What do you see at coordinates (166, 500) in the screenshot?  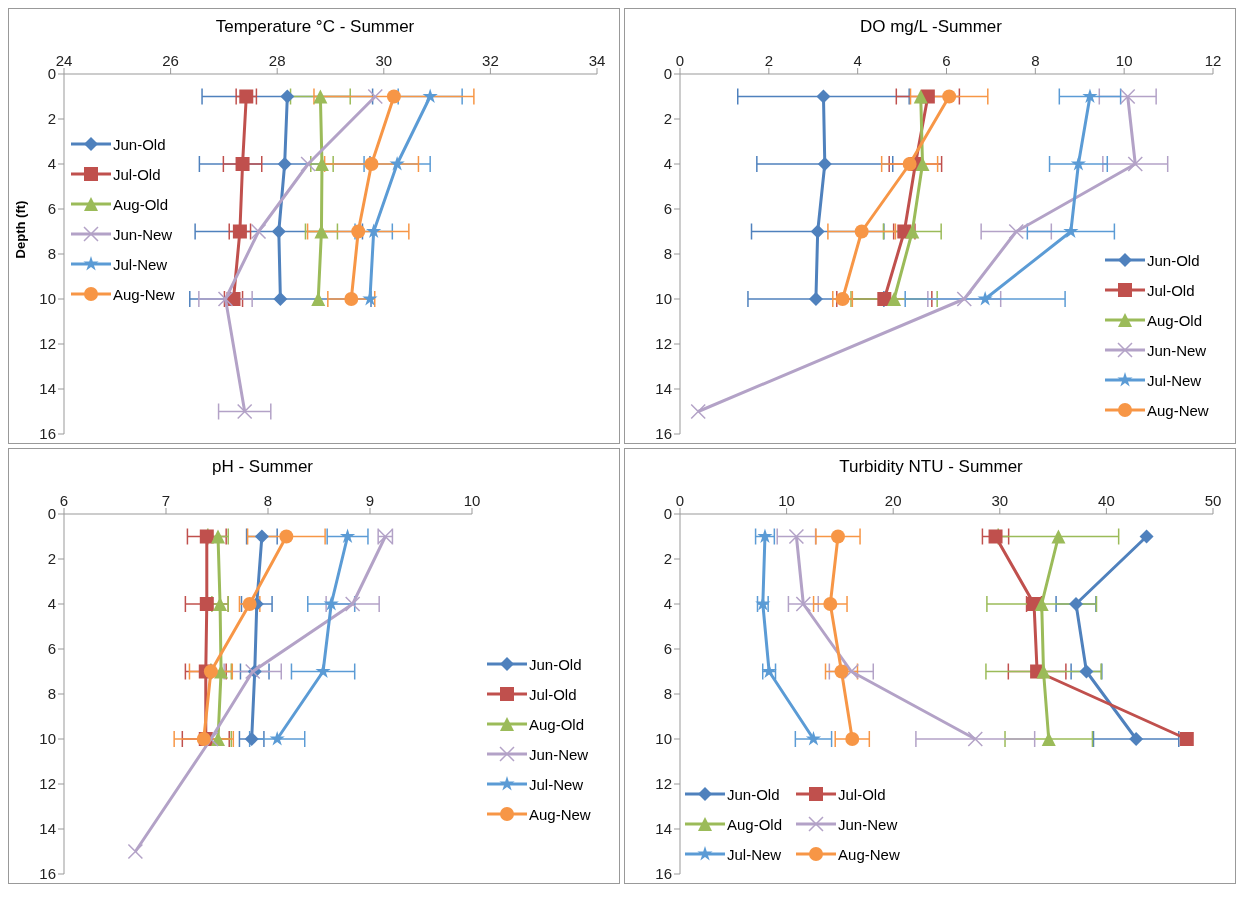 I see `x-tick-label: 7` at bounding box center [166, 500].